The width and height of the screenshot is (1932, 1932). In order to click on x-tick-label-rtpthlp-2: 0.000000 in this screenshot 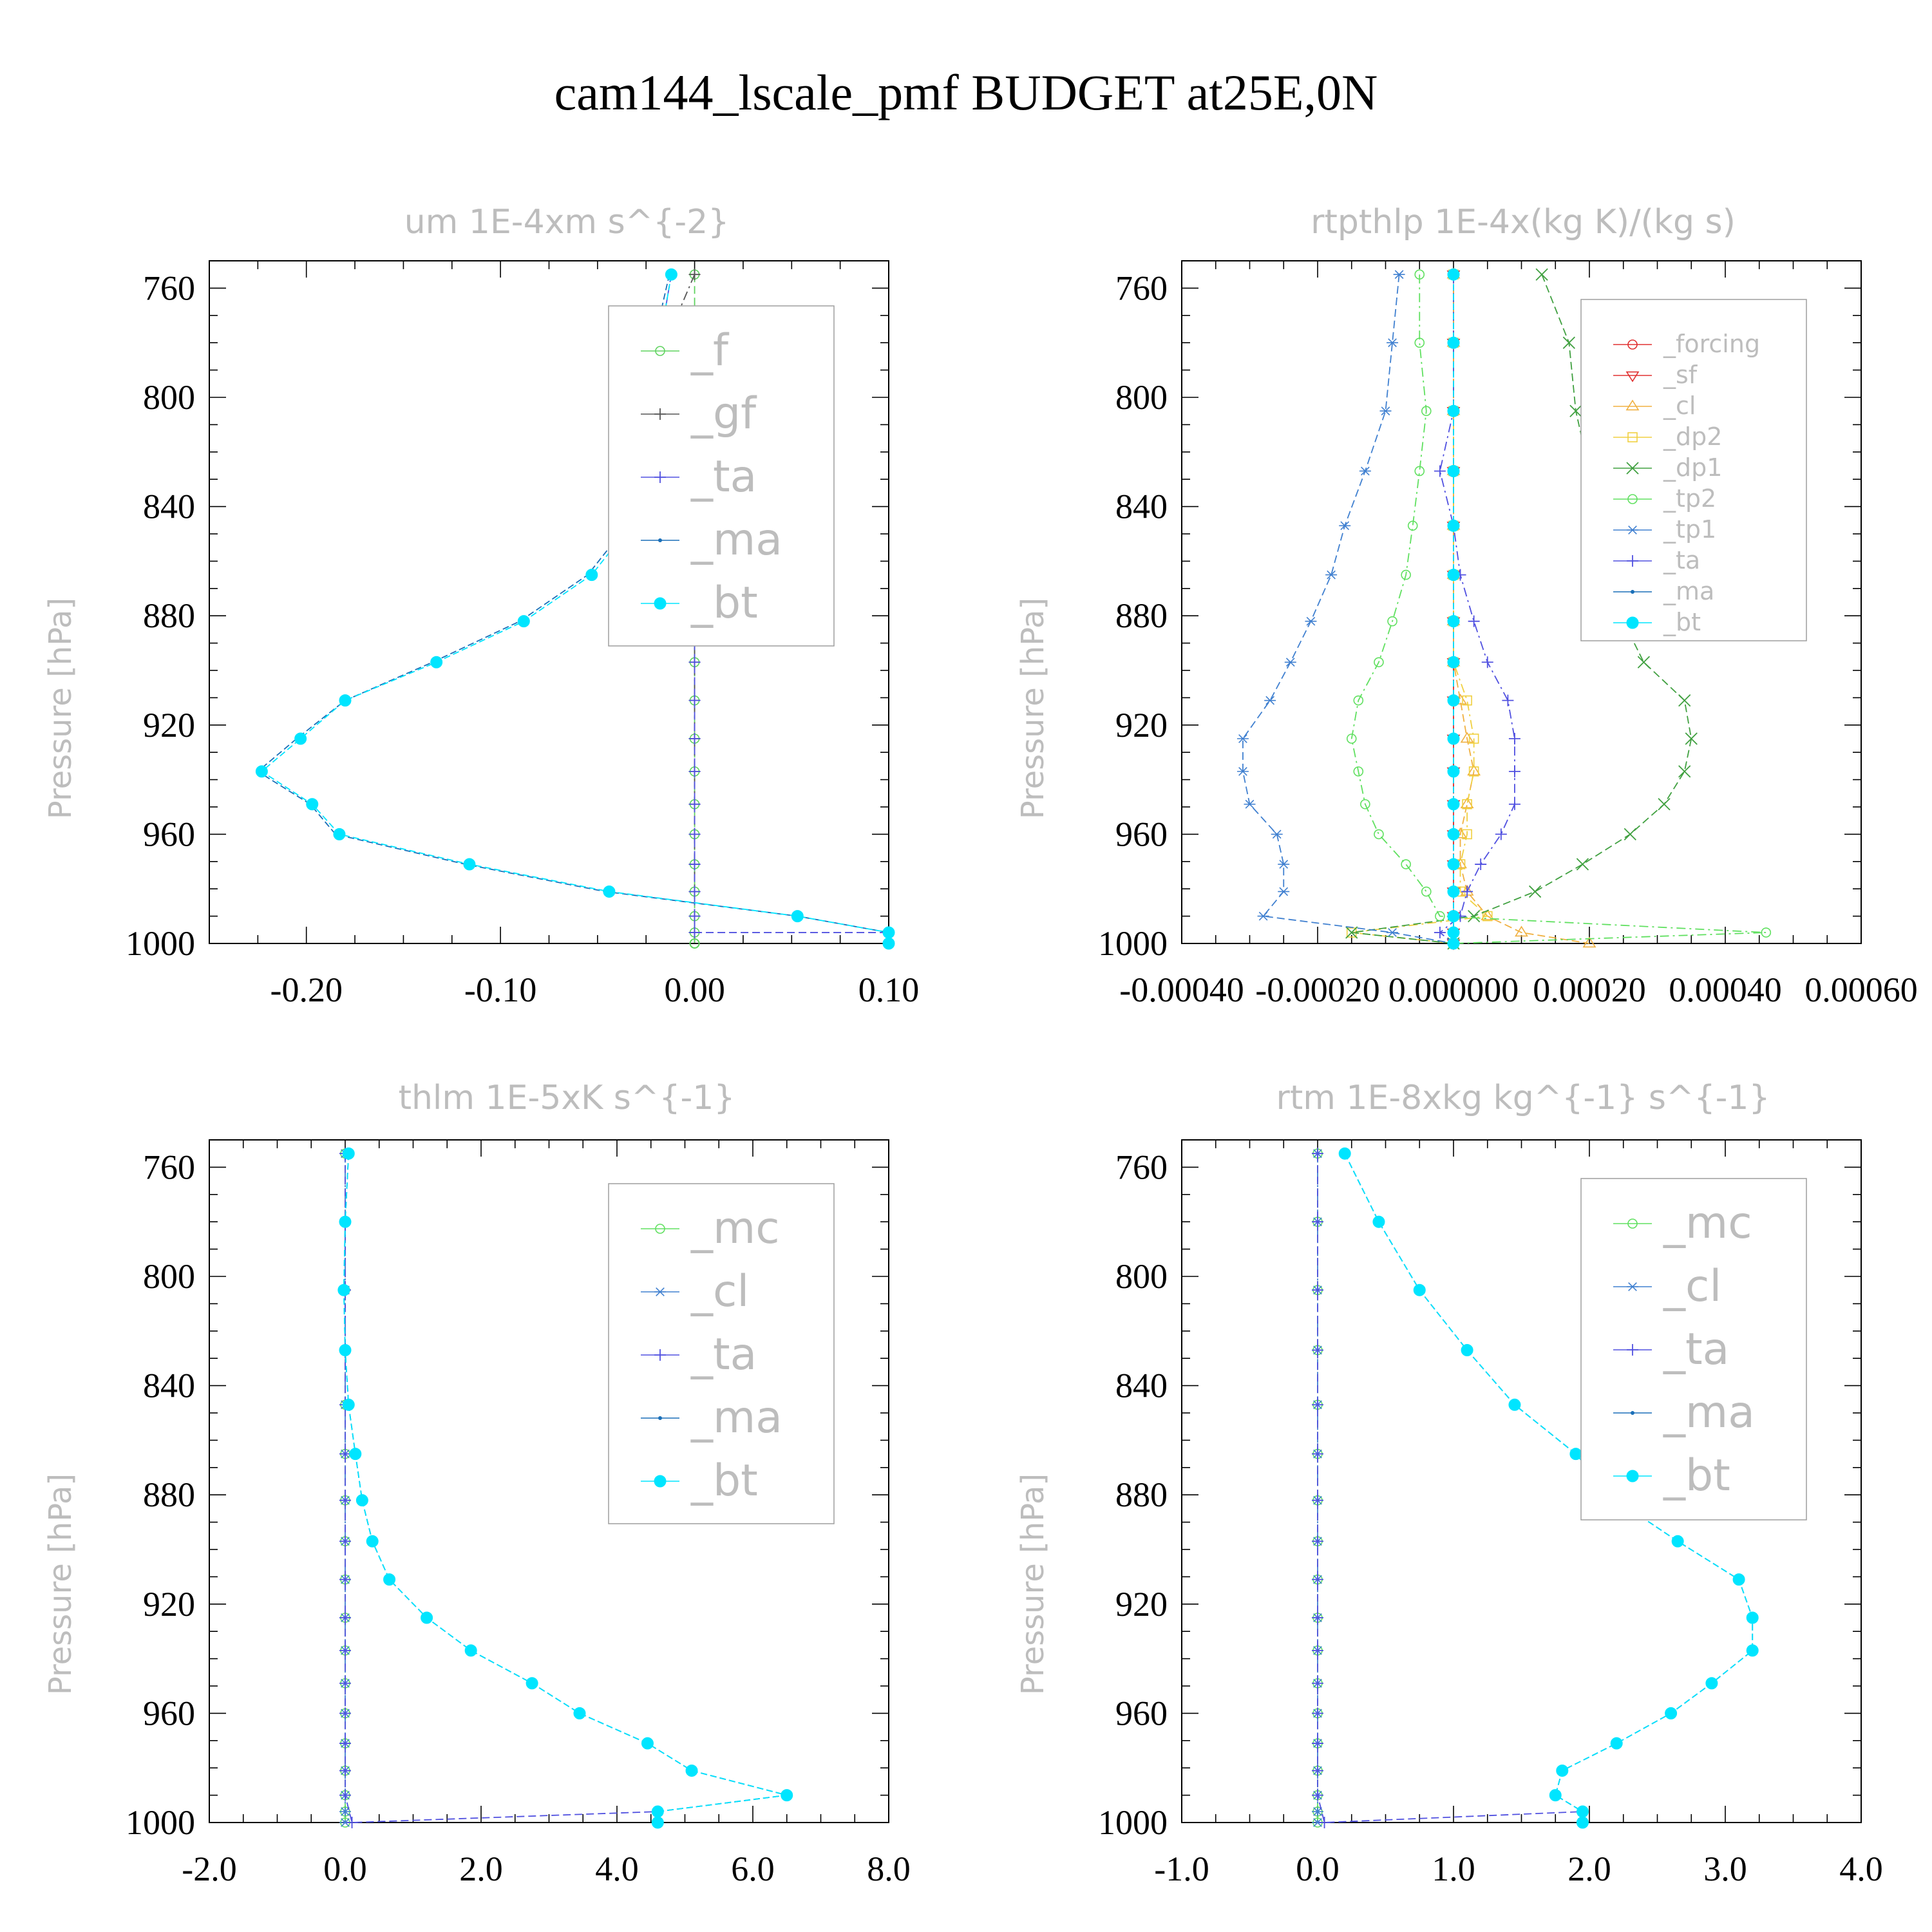, I will do `click(1453, 990)`.